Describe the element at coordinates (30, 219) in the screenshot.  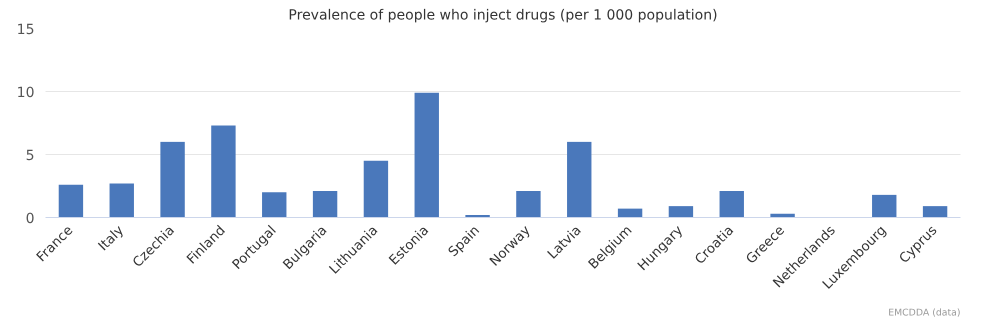
I see `y-tick-label: 0` at that location.